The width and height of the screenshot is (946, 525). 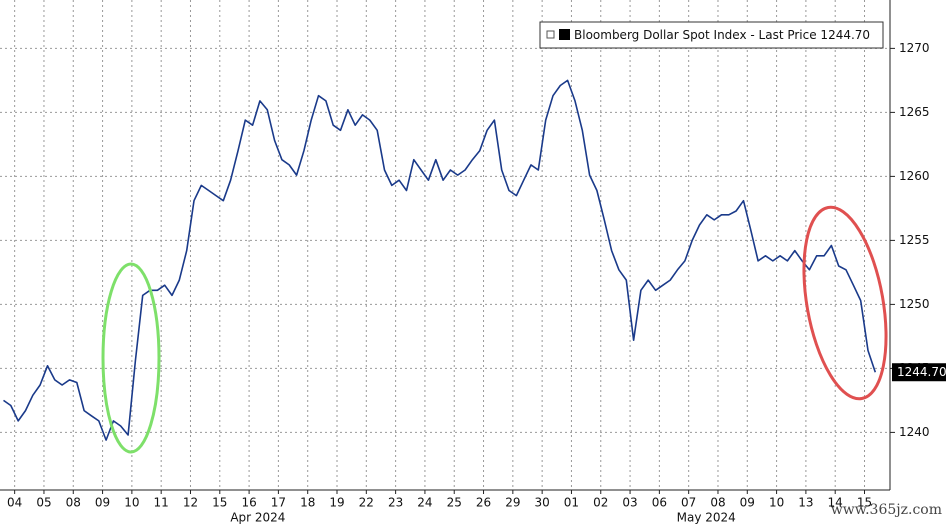 I want to click on y-tick-label: 1240, so click(x=914, y=432).